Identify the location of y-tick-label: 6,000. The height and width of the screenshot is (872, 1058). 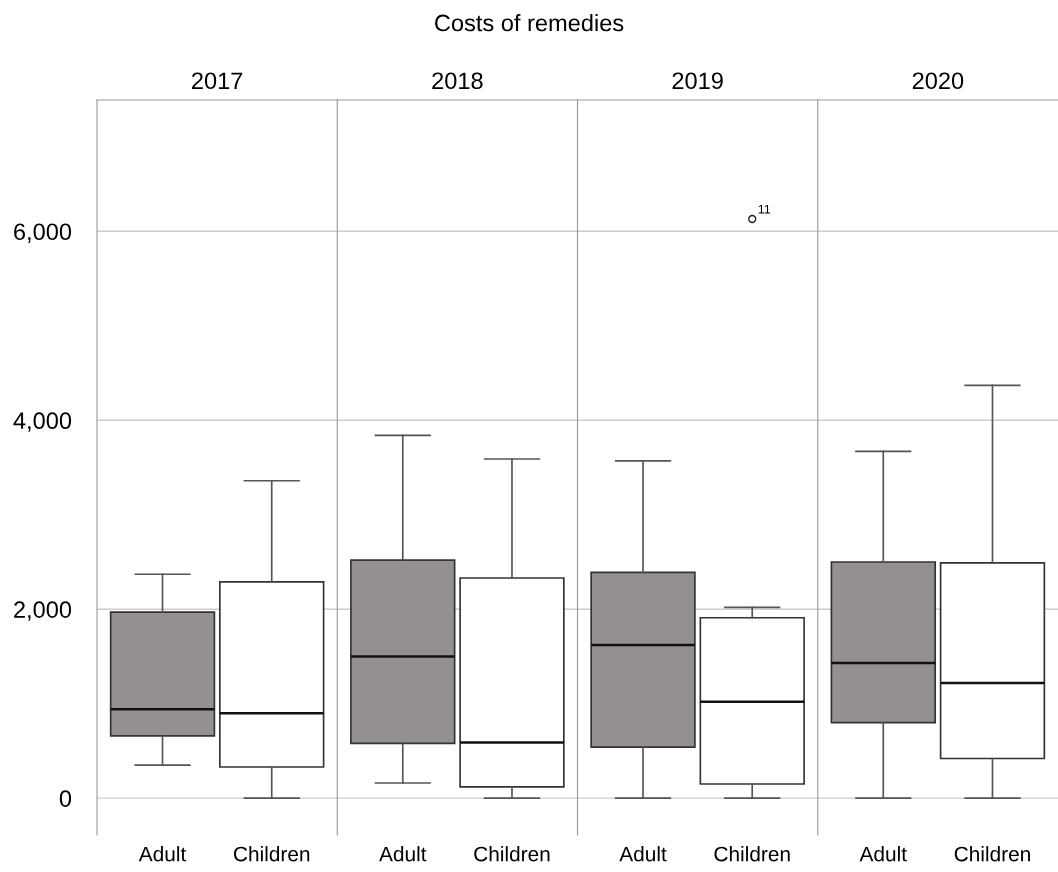
(43, 233).